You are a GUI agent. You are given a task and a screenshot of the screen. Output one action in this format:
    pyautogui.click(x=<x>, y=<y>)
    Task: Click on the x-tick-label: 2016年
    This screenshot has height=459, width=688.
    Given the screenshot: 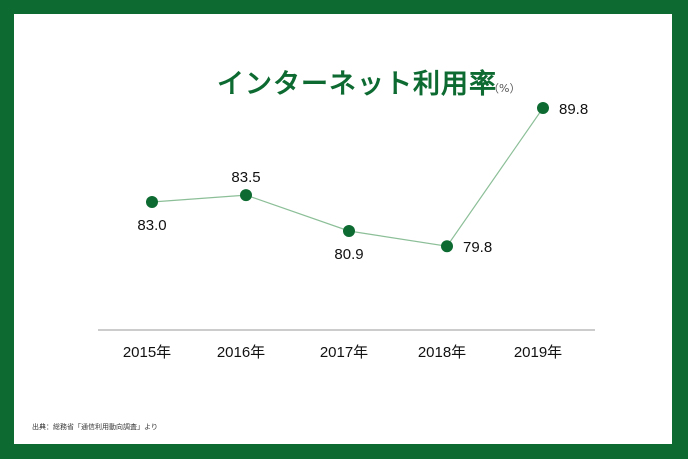 What is the action you would take?
    pyautogui.click(x=241, y=352)
    